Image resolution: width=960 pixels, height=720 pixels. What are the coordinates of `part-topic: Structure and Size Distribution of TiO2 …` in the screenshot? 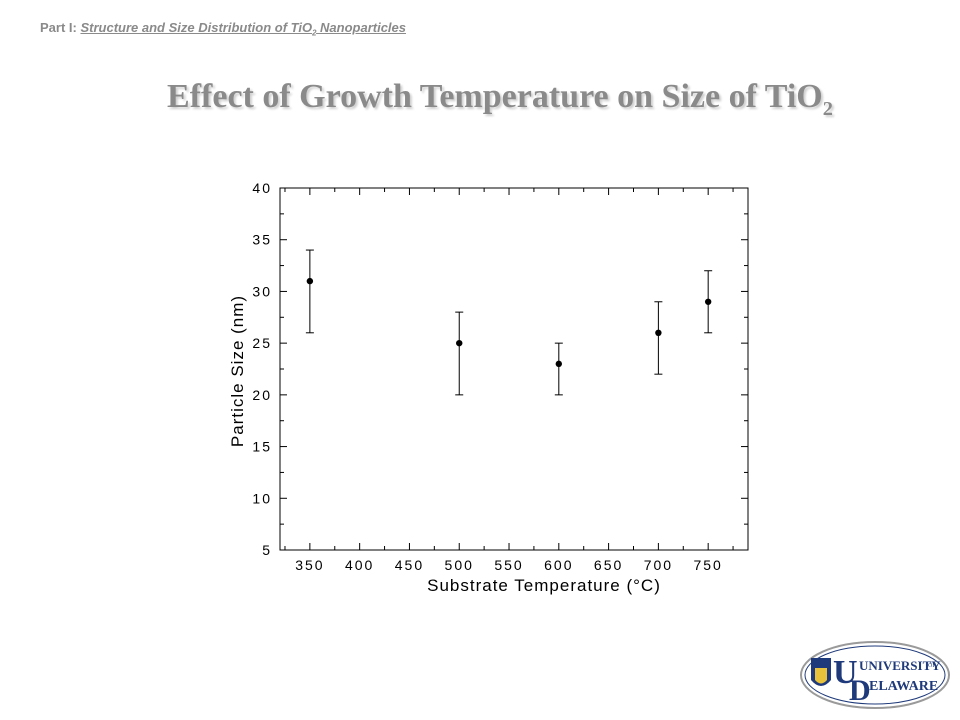 It's located at (243, 29).